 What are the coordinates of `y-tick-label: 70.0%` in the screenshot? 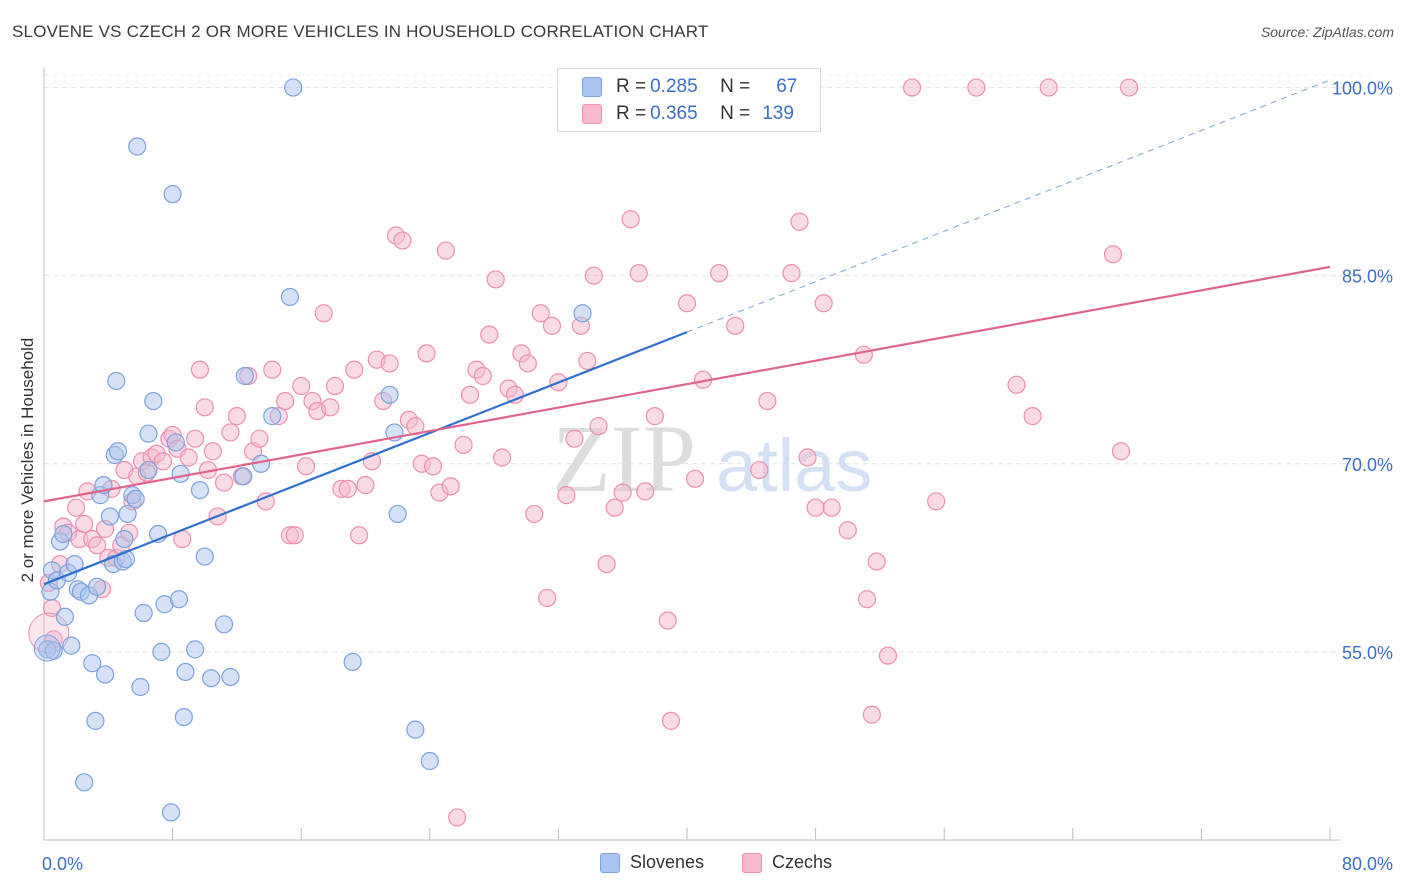 It's located at (1367, 465).